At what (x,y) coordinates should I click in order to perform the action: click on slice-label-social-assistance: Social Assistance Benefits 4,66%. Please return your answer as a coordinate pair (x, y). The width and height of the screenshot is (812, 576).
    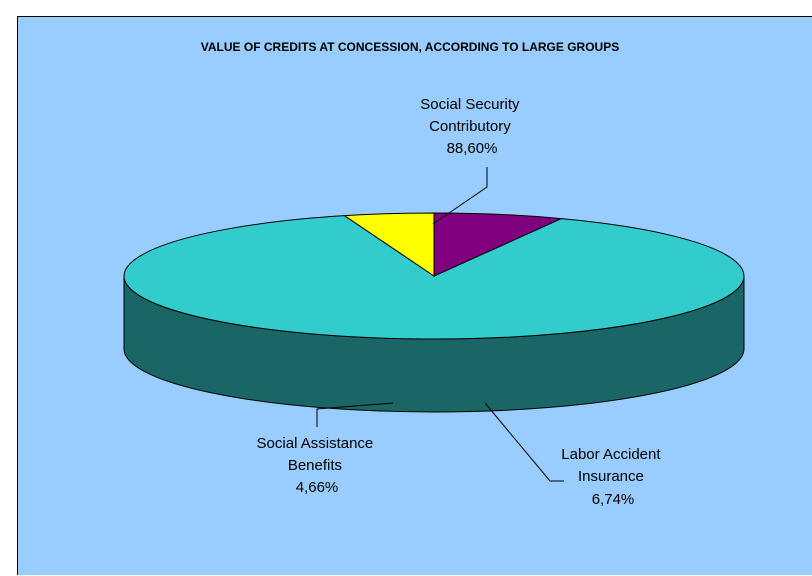
    Looking at the image, I should click on (317, 465).